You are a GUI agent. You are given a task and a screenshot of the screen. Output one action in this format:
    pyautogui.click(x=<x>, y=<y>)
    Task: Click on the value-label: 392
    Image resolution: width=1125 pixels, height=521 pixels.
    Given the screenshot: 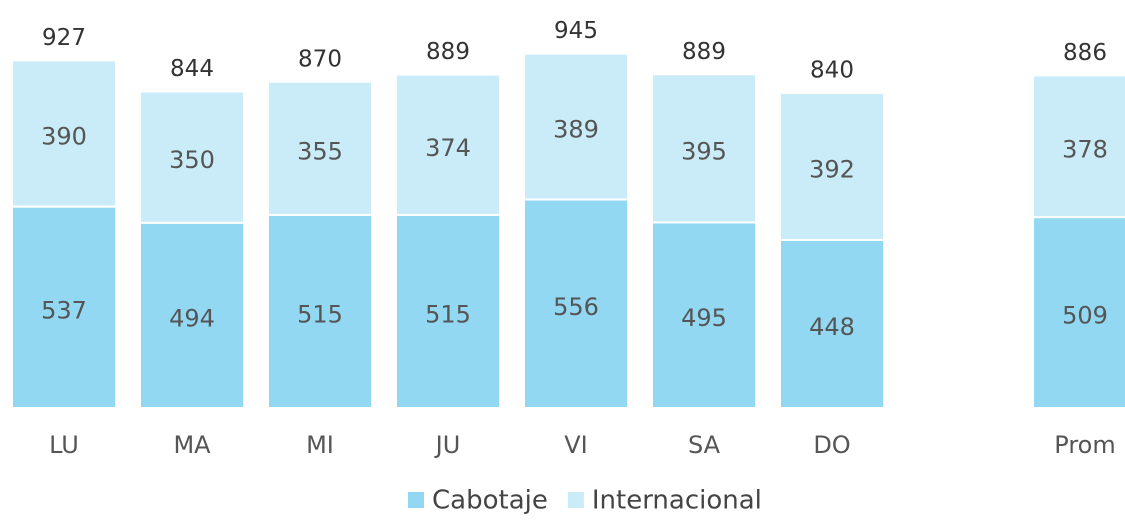 What is the action you would take?
    pyautogui.click(x=832, y=170)
    